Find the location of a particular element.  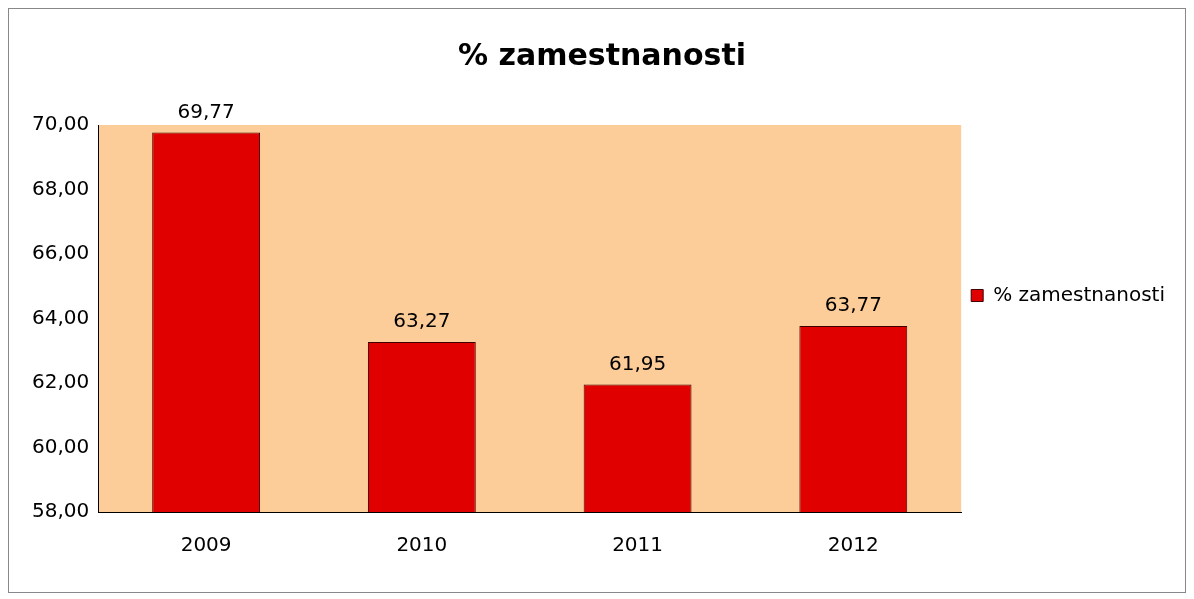

chart-title: % zamestnanosti is located at coordinates (602, 54).